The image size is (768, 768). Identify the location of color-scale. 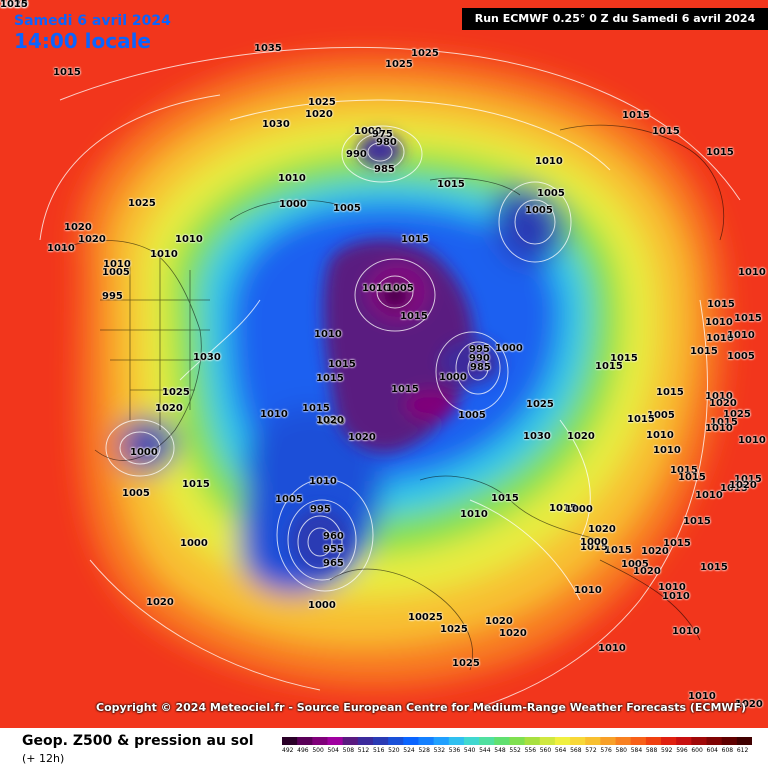
(517, 741).